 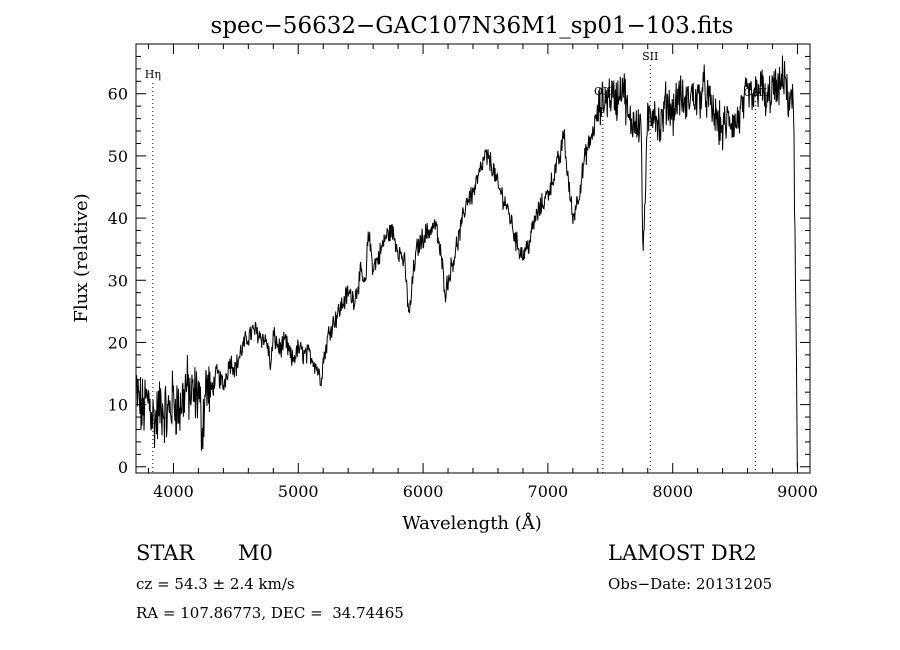 What do you see at coordinates (672, 491) in the screenshot?
I see `x-tick-label: 8000` at bounding box center [672, 491].